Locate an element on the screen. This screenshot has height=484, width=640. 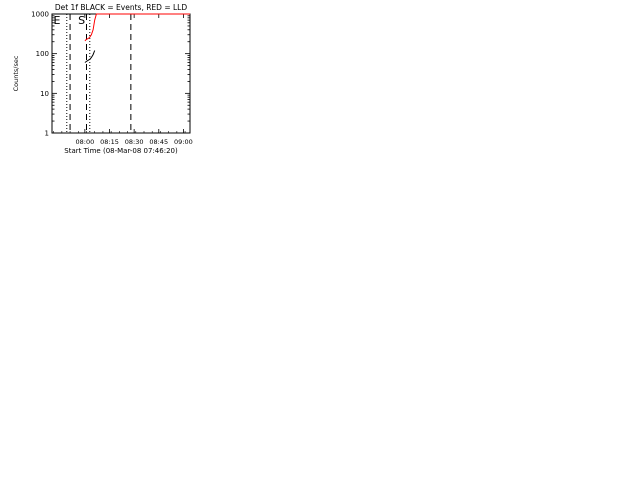
plot-frame is located at coordinates (121, 73).